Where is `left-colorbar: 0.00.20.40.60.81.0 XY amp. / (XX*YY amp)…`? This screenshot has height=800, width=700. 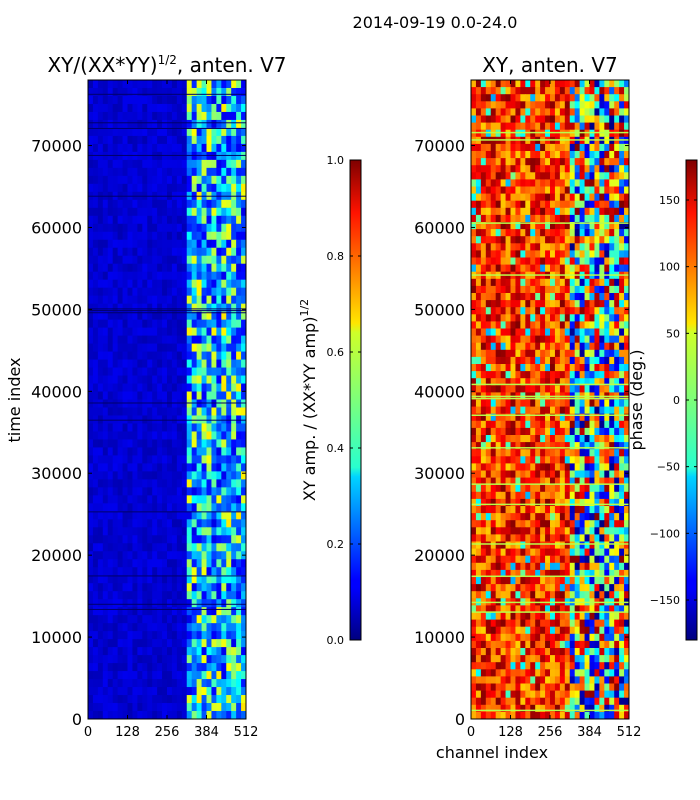 left-colorbar: 0.00.20.40.60.81.0 XY amp. / (XX*YY amp)… is located at coordinates (330, 400).